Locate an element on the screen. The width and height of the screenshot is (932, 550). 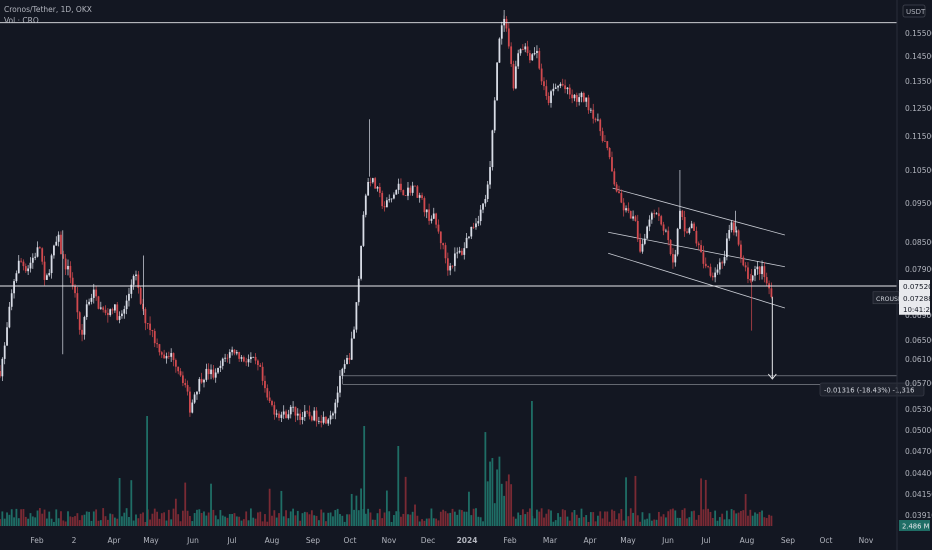
symbol-title: Cronos/Tether, 1D, OKX is located at coordinates (48, 9).